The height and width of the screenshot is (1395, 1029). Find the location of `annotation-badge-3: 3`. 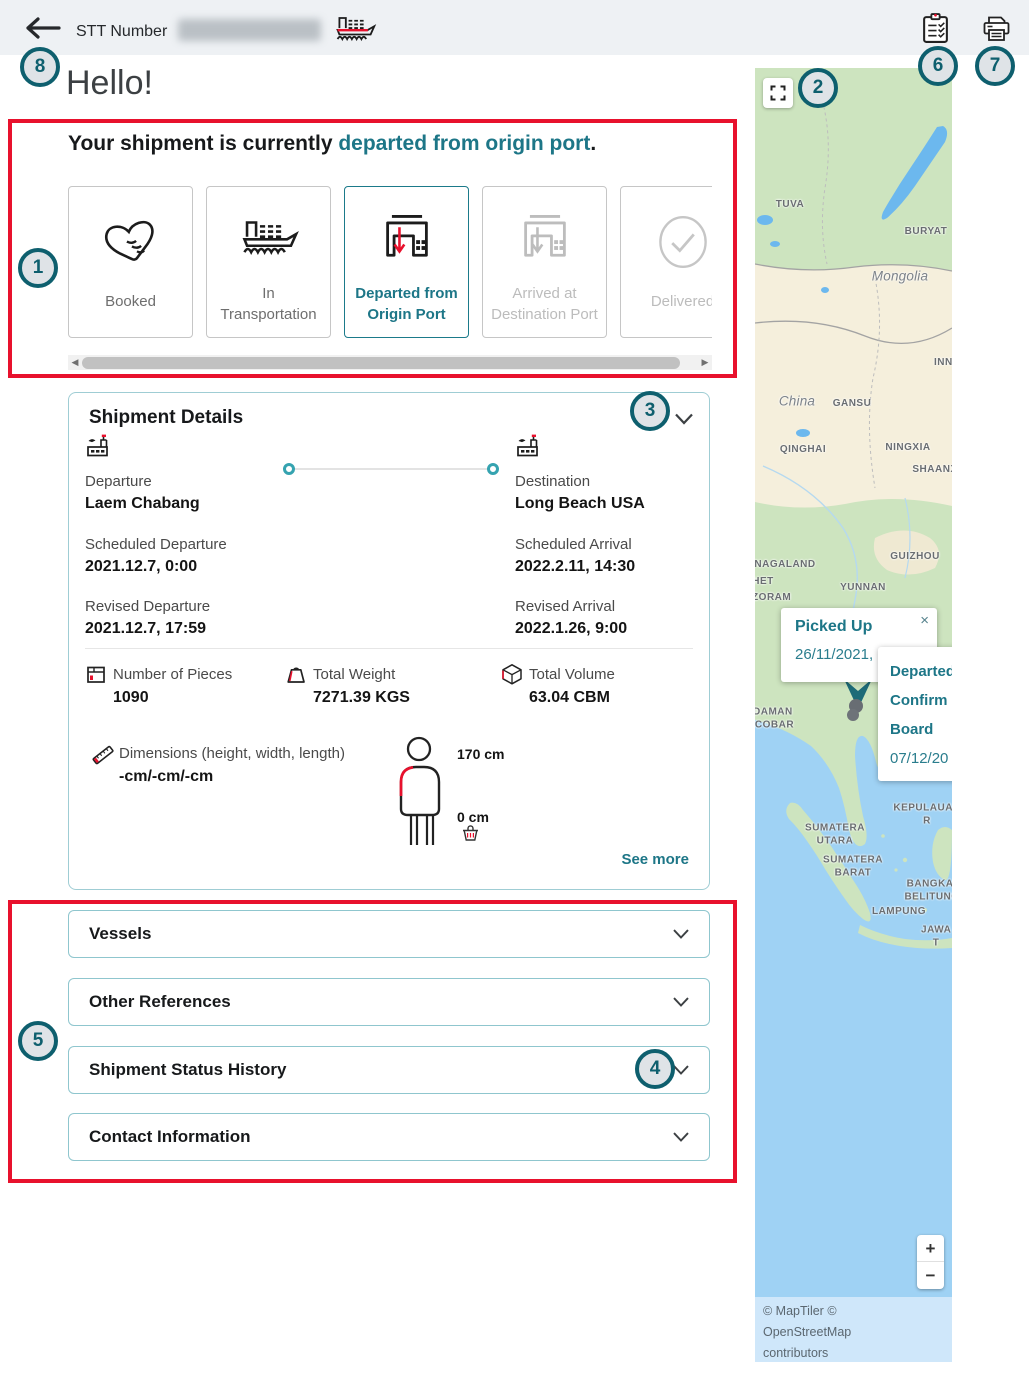

annotation-badge-3: 3 is located at coordinates (650, 411).